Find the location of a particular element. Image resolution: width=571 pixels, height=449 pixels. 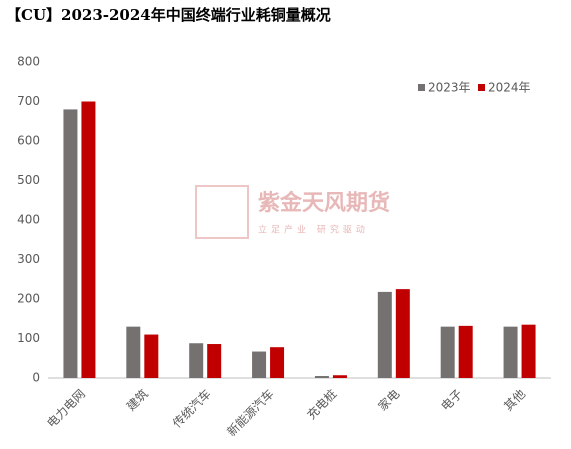

x-tick-label: 其他 is located at coordinates (514, 400).